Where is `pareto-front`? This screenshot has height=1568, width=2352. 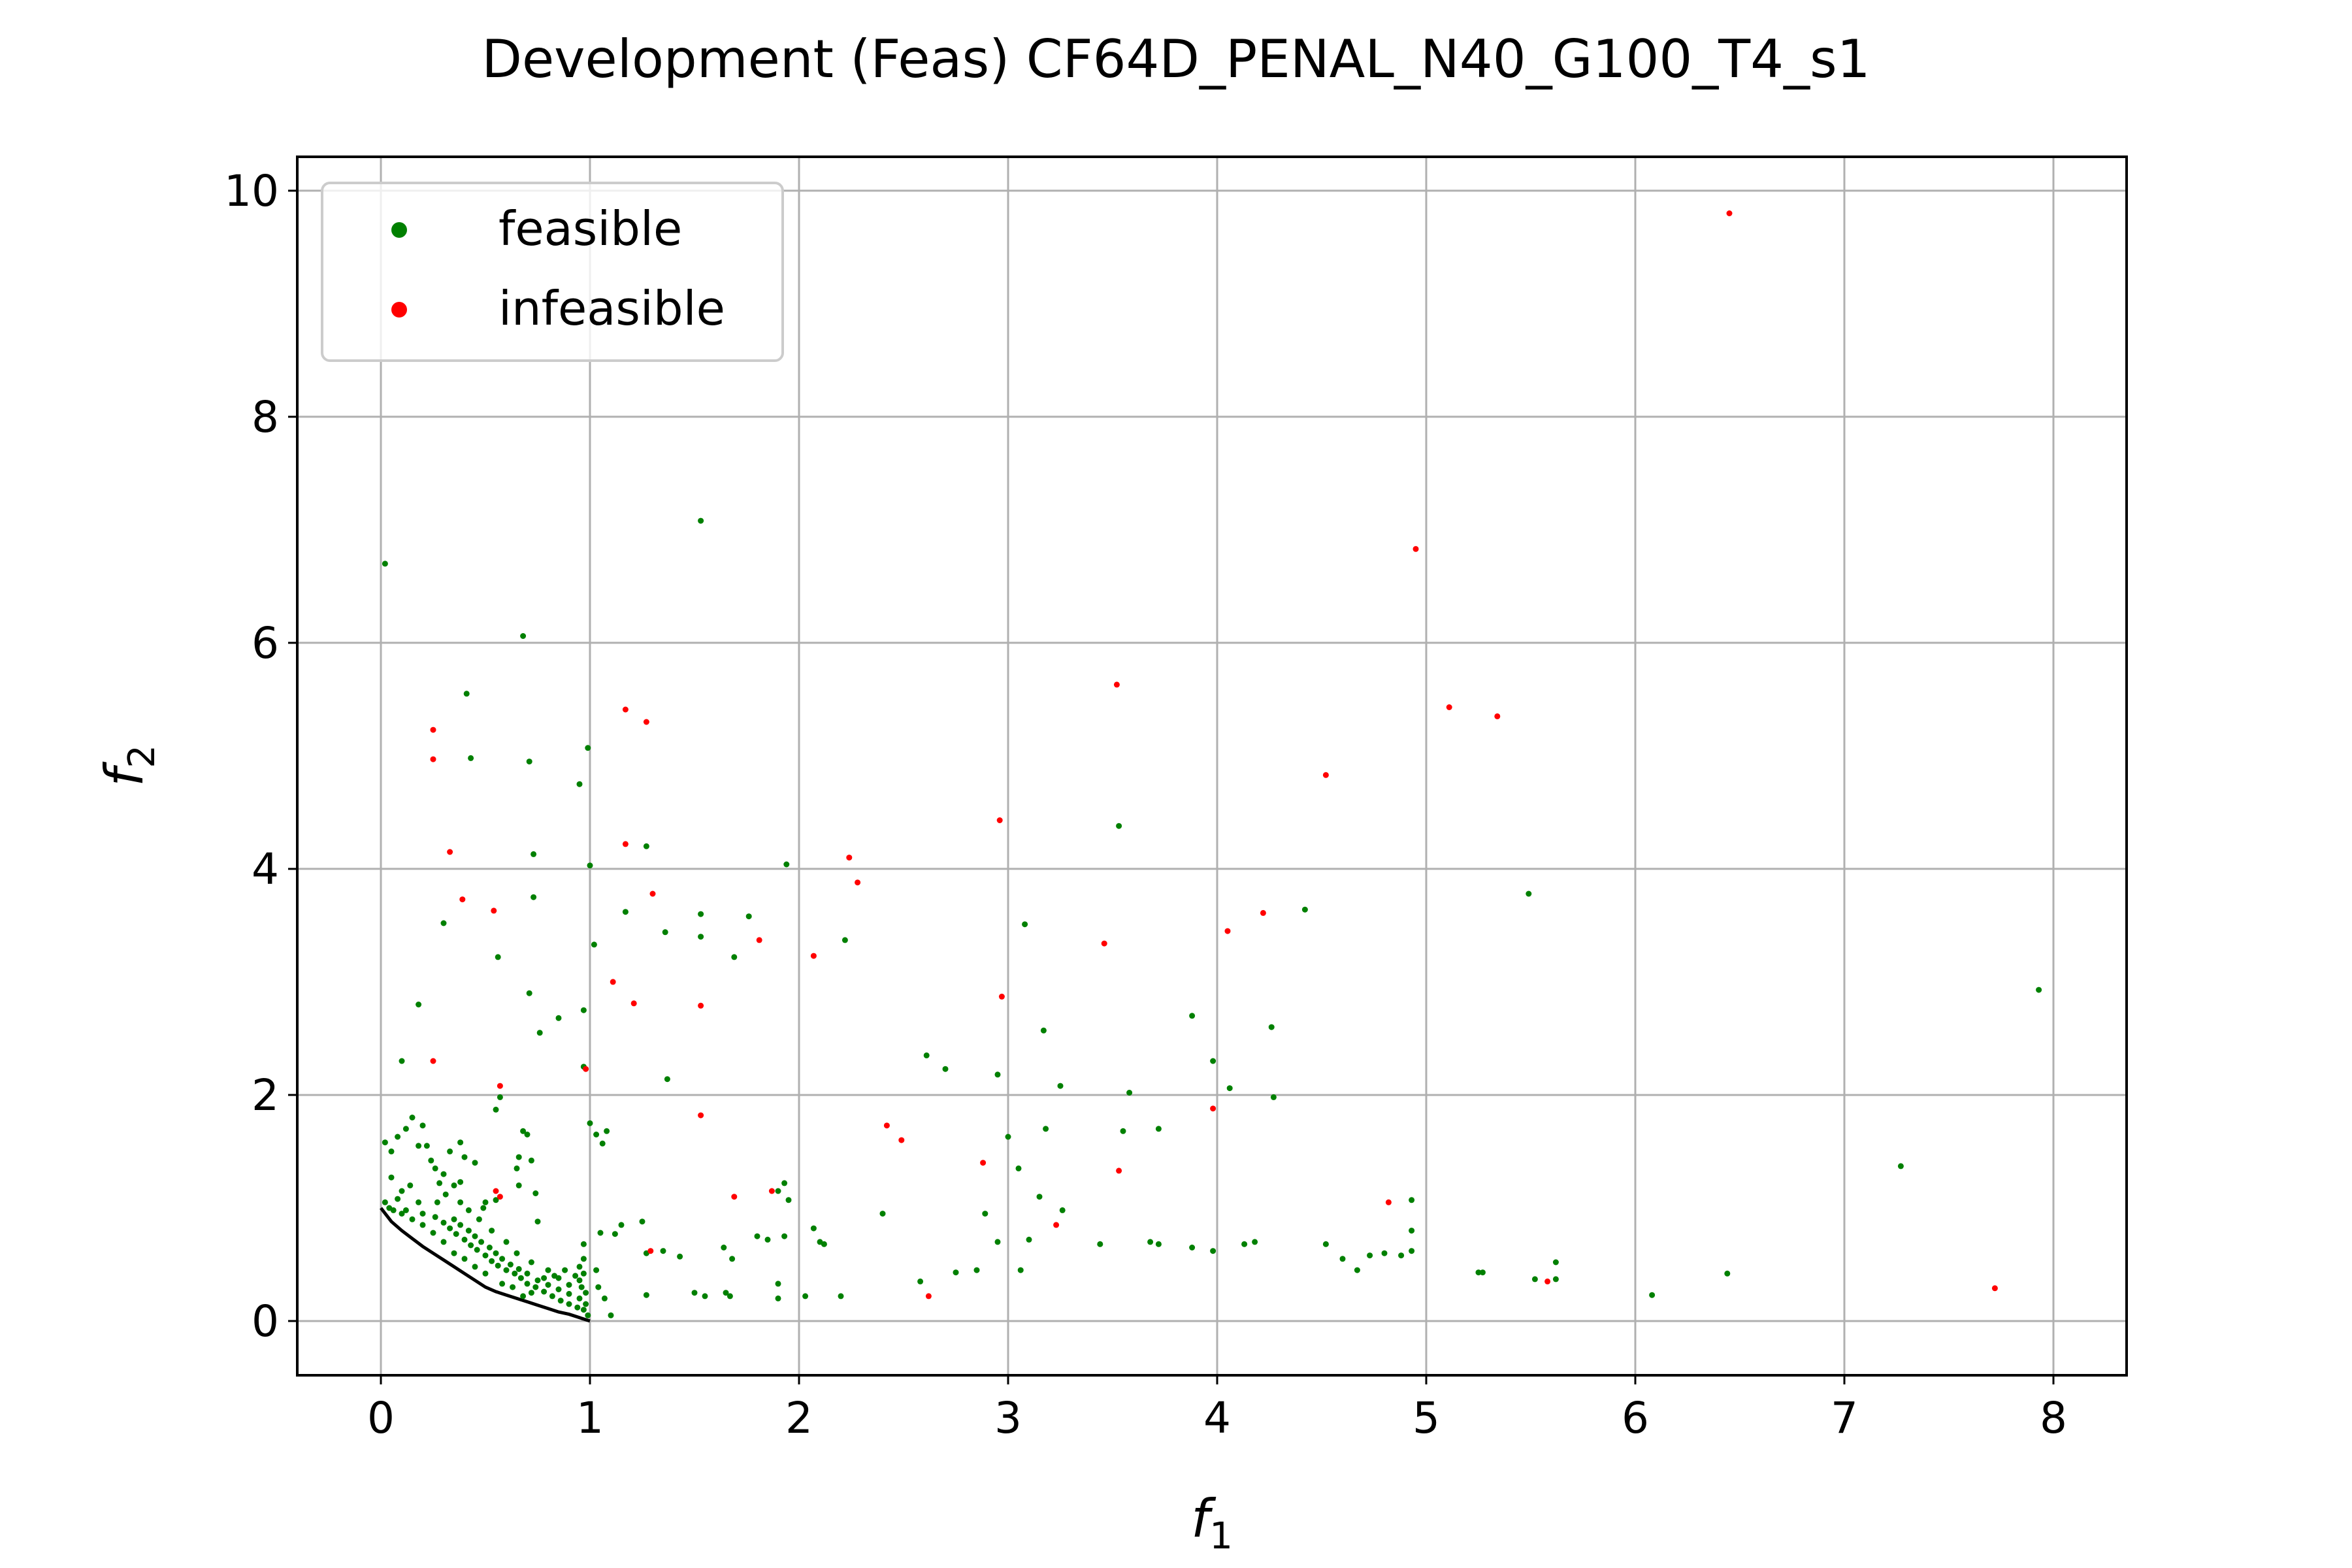 pareto-front is located at coordinates (485, 1264).